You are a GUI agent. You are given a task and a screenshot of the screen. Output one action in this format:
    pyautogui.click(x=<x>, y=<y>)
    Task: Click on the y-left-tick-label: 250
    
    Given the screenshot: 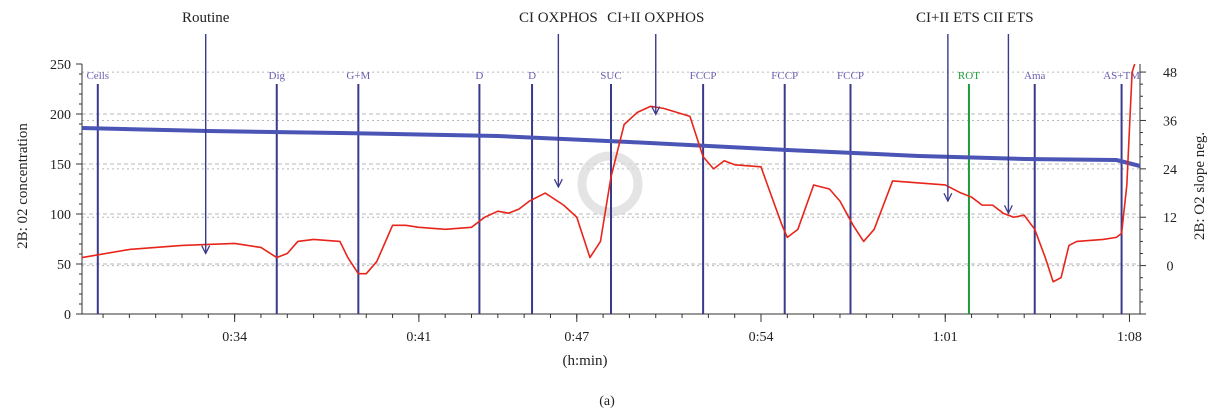 What is the action you would take?
    pyautogui.click(x=60, y=65)
    